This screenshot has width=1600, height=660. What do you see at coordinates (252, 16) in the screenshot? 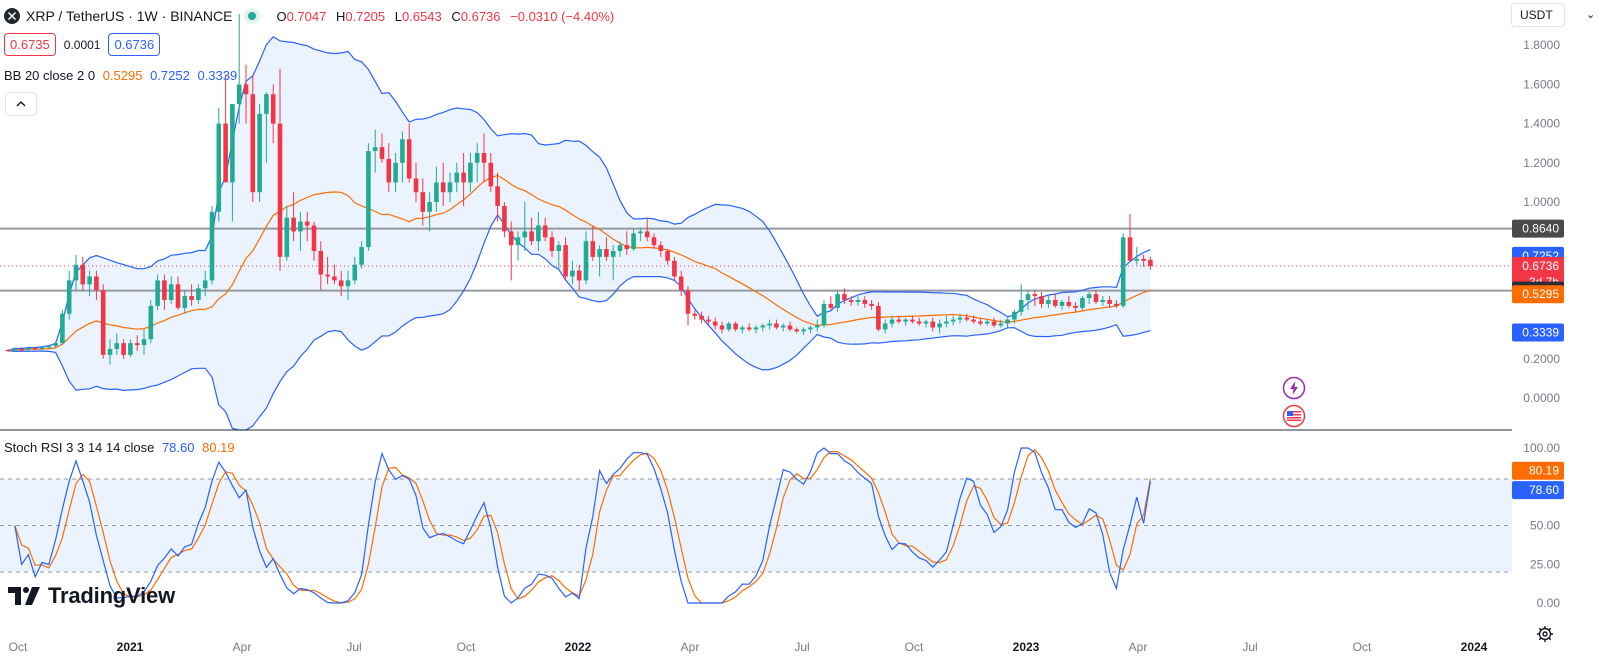
I see `market-status-icon` at bounding box center [252, 16].